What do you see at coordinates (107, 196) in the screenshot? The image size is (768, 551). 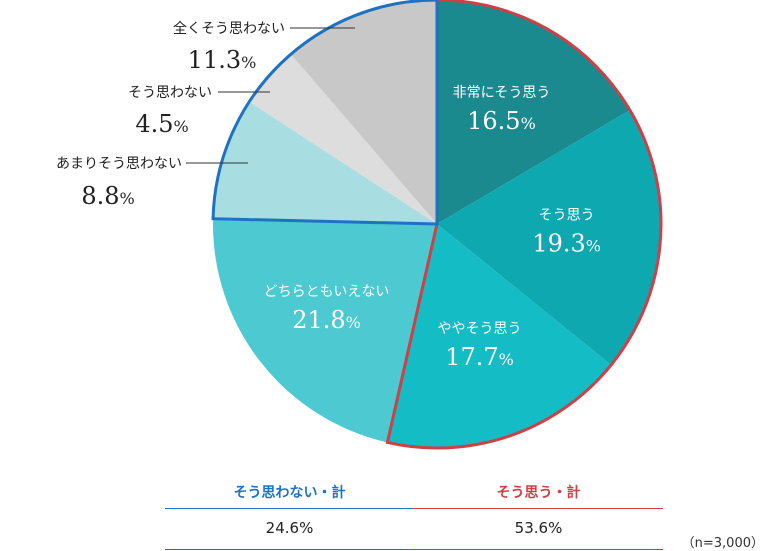 I see `outer-value-4: 8.8%` at bounding box center [107, 196].